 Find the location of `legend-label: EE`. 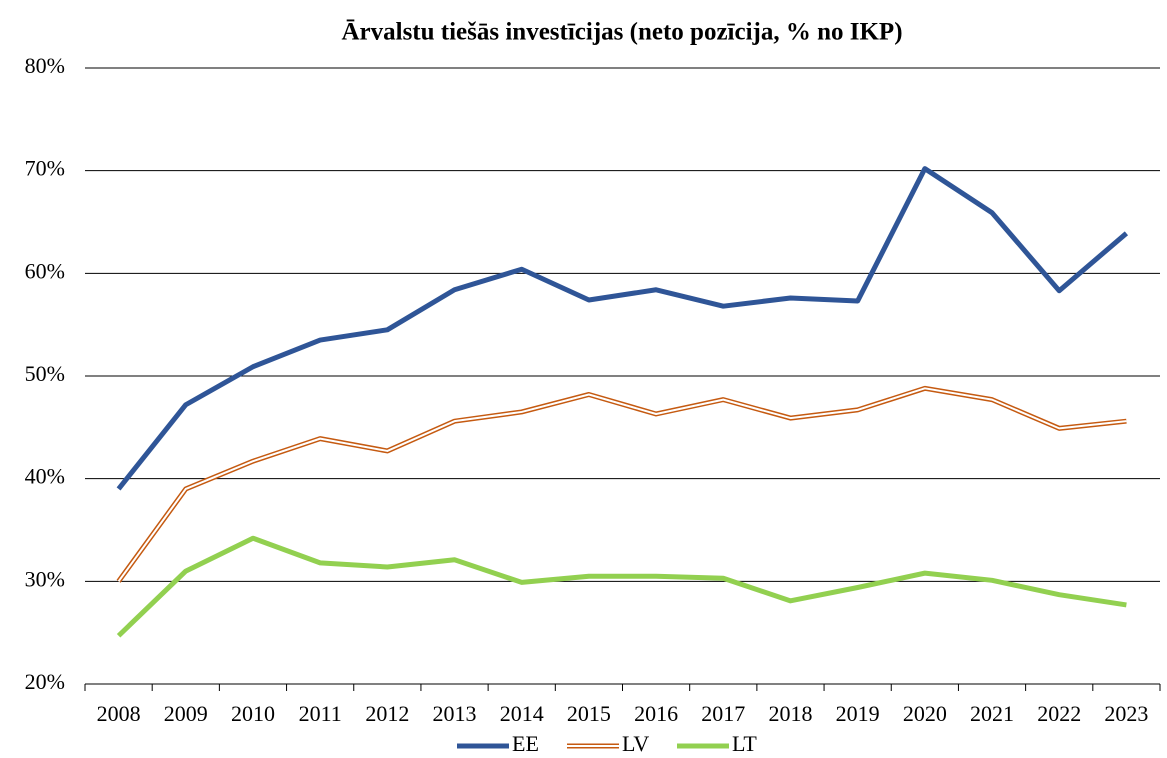

legend-label: EE is located at coordinates (525, 743).